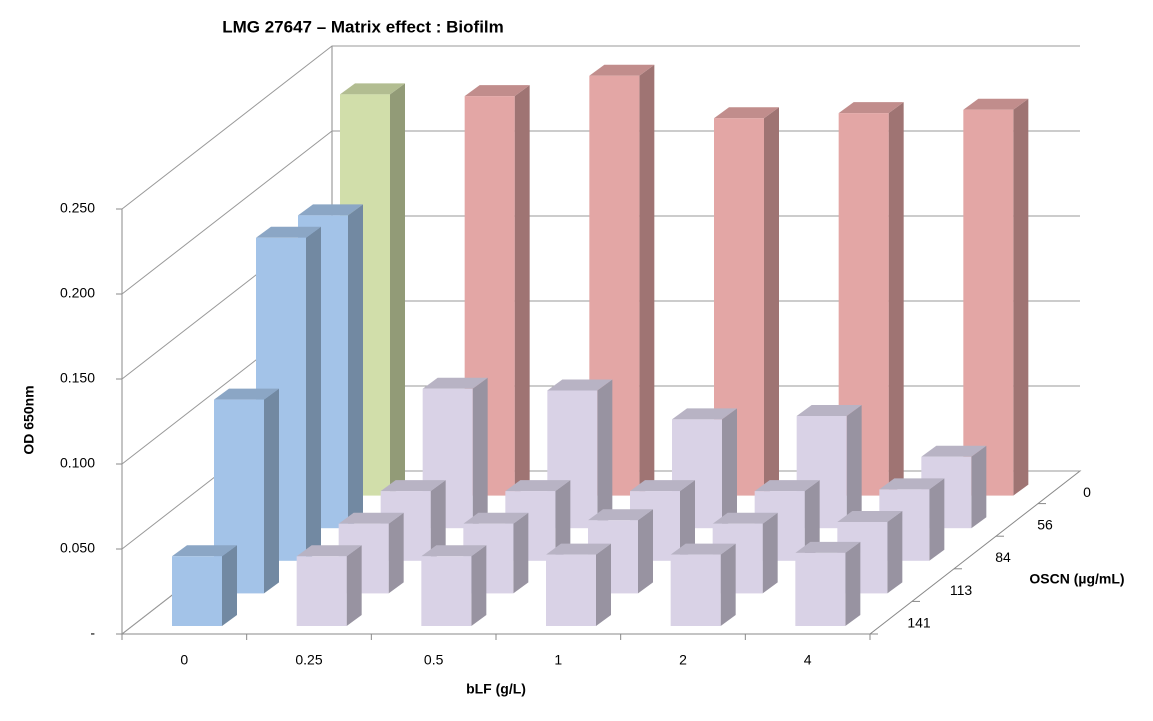 This screenshot has height=721, width=1153. I want to click on z-axis-label: OSCN (µg/mL), so click(1076, 579).